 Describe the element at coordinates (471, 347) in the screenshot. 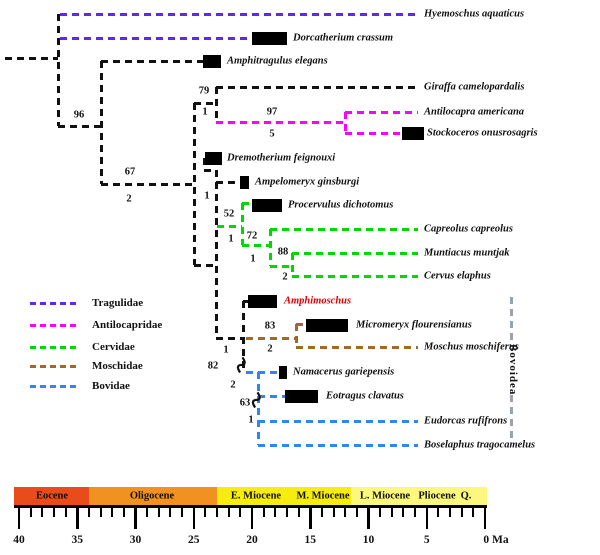

I see `taxon-label: Moschus moschiferus` at that location.